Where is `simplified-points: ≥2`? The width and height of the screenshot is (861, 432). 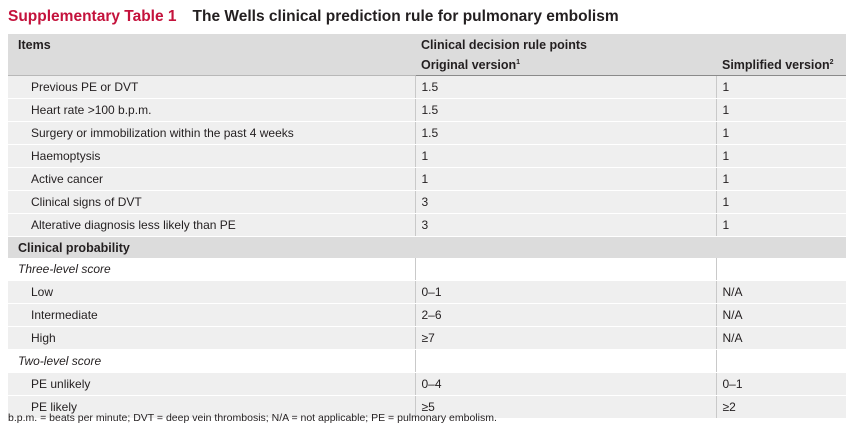 simplified-points: ≥2 is located at coordinates (781, 407).